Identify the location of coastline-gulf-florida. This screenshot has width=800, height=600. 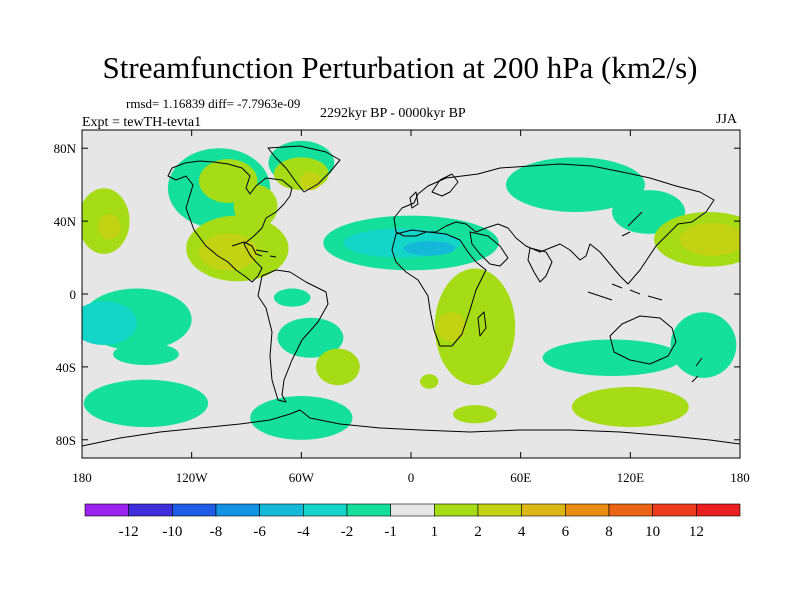
(247, 249).